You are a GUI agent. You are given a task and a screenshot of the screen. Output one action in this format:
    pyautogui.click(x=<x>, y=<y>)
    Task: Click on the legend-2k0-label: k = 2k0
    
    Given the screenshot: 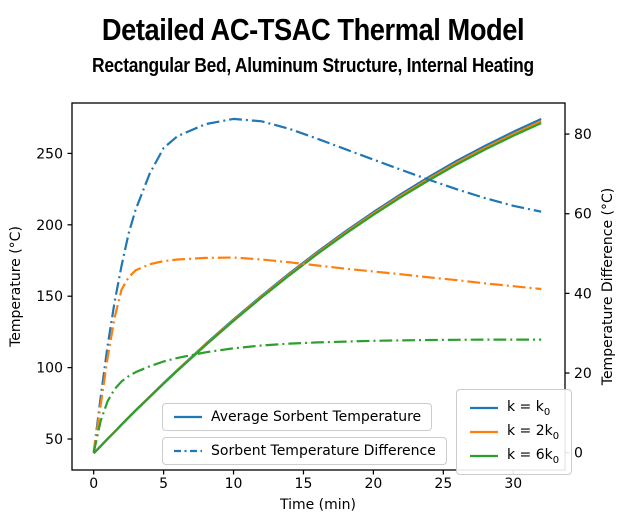 What is the action you would take?
    pyautogui.click(x=533, y=432)
    